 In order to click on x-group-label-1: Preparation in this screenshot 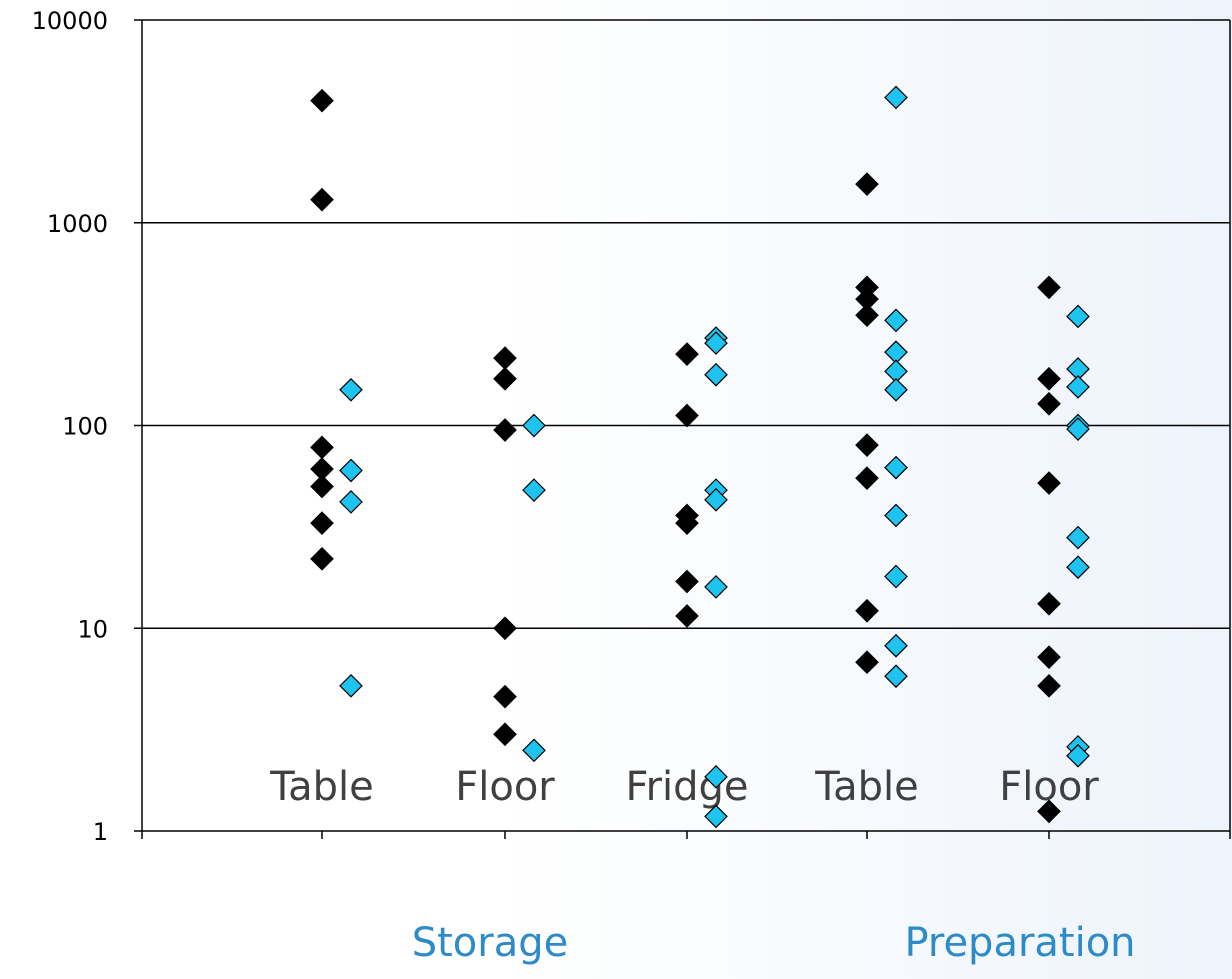, I will do `click(1019, 943)`.